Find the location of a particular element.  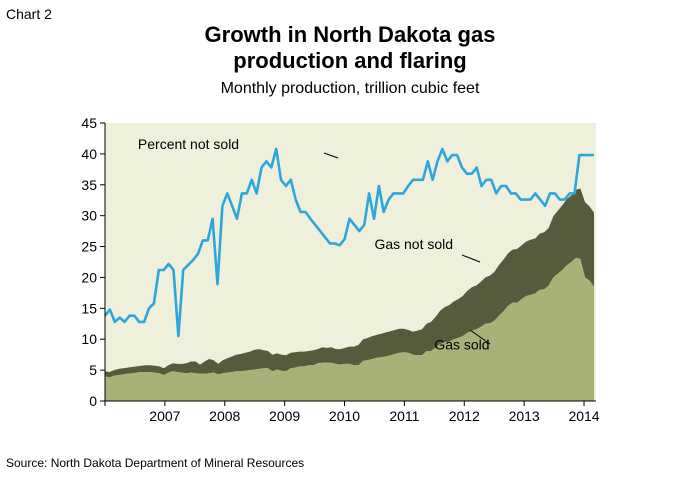

annotation-leader-percent is located at coordinates (331, 155).